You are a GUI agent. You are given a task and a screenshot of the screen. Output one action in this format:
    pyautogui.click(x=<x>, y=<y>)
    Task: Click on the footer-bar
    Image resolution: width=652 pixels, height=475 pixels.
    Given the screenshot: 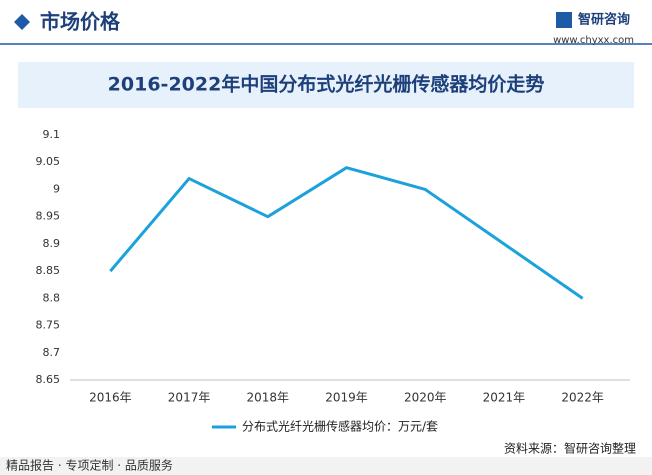 What is the action you would take?
    pyautogui.click(x=326, y=466)
    